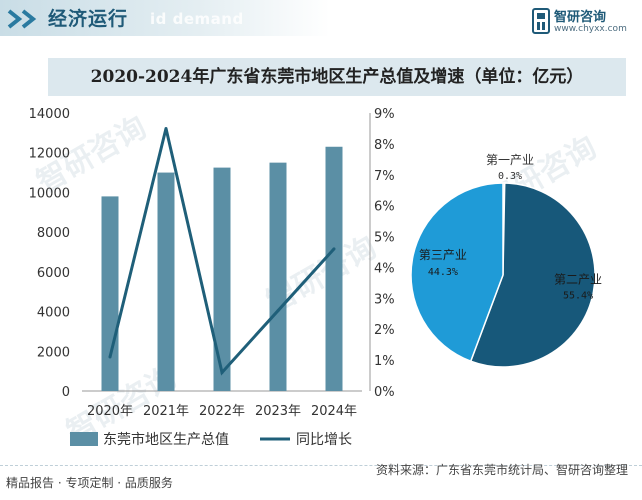  What do you see at coordinates (578, 295) in the screenshot?
I see `pie-value-label: 55.4%` at bounding box center [578, 295].